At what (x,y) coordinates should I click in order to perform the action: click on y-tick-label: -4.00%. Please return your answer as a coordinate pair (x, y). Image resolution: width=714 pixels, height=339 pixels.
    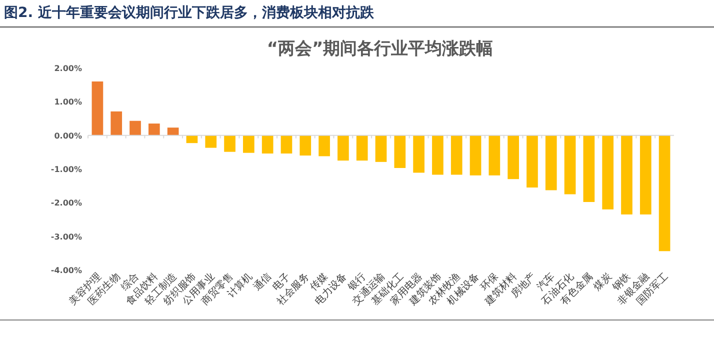
    Looking at the image, I should click on (66, 270).